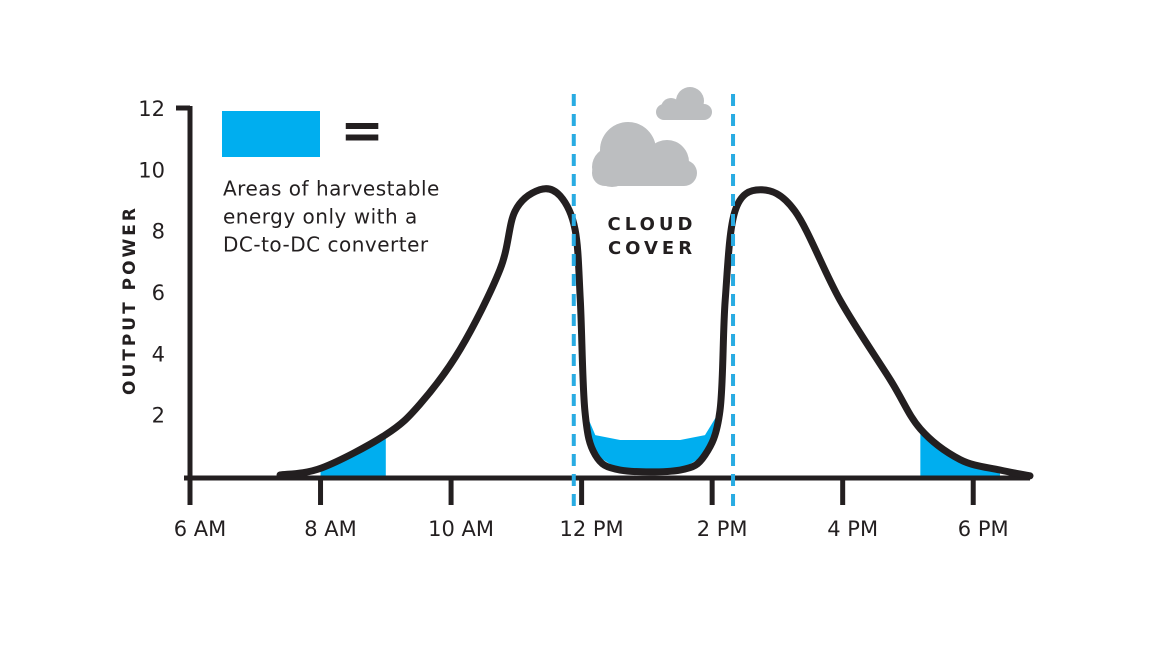  Describe the element at coordinates (652, 248) in the screenshot. I see `cloud-label: COVER` at that location.